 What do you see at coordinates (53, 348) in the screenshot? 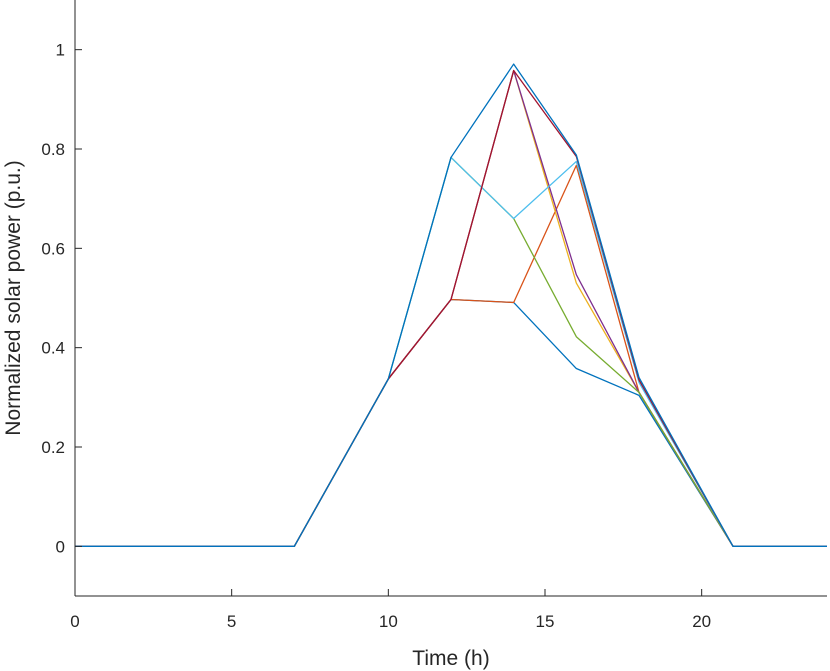
I see `y-tick-label: 0.4` at bounding box center [53, 348].